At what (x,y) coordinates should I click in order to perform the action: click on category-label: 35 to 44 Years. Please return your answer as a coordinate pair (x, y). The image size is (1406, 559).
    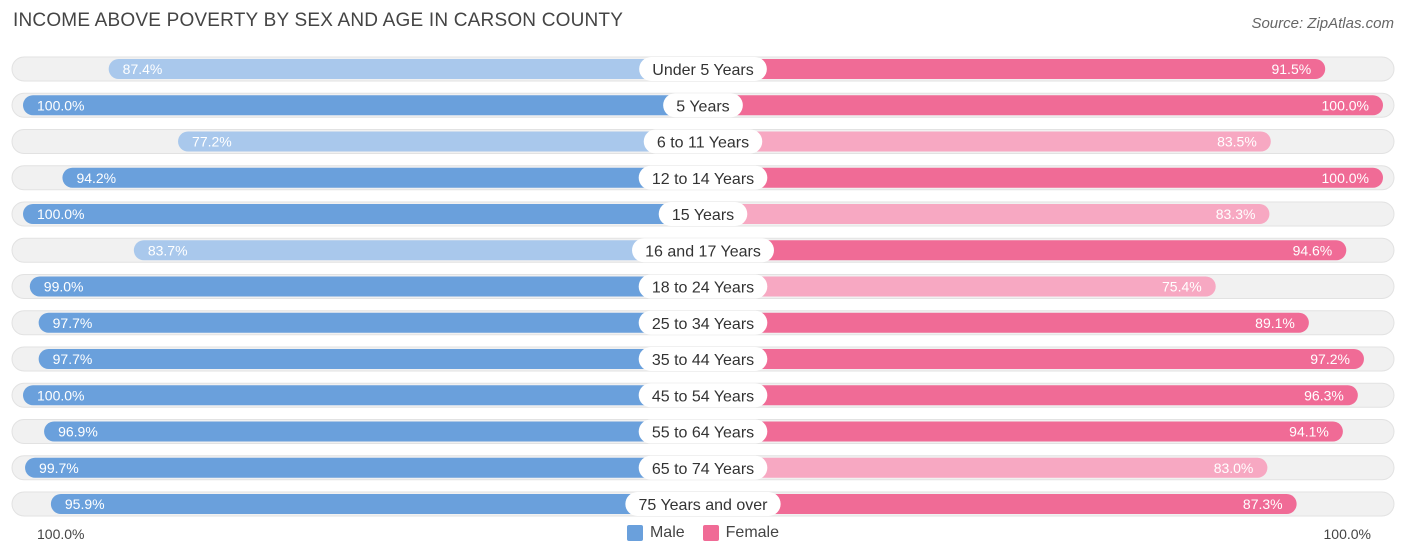
    Looking at the image, I should click on (703, 360).